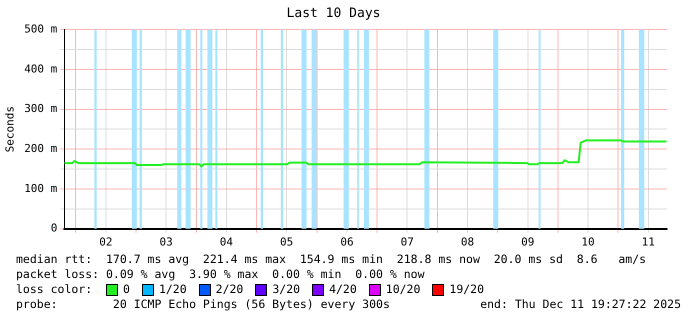 The width and height of the screenshot is (697, 321). I want to click on x-tick-label: 10, so click(588, 241).